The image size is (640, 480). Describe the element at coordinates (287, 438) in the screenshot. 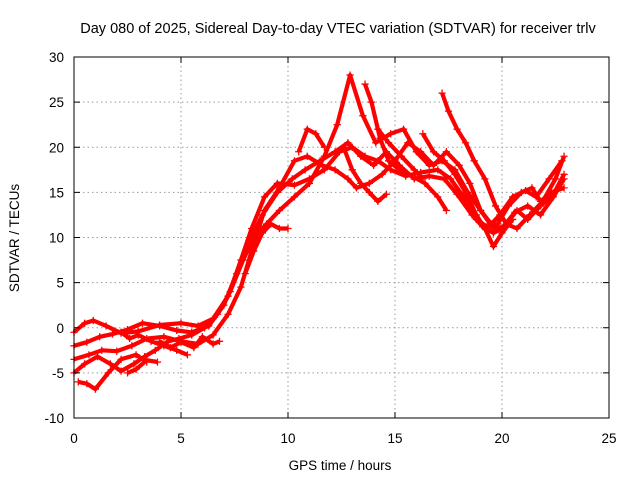

I see `x-tick-label: 10` at that location.